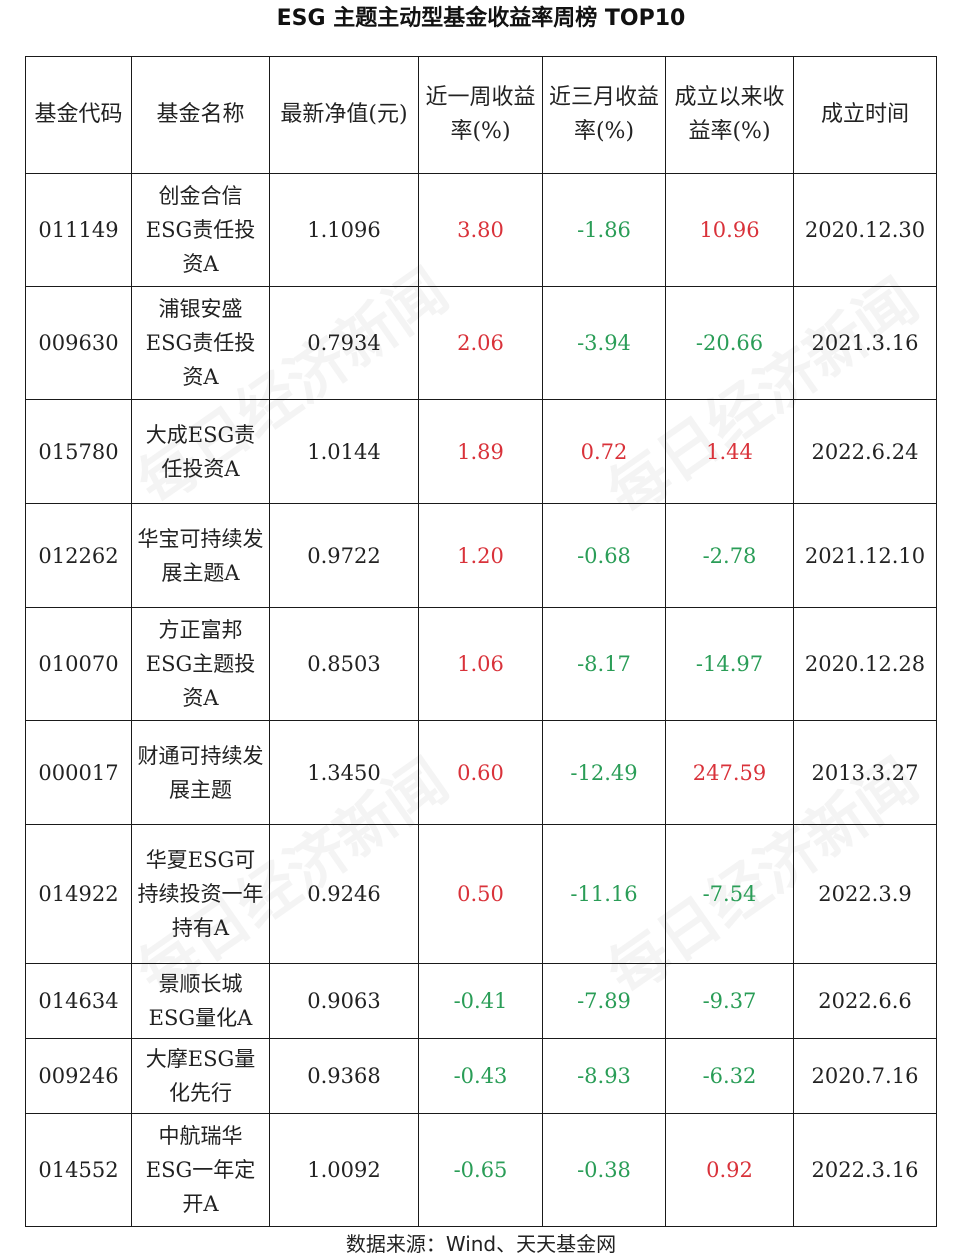  I want to click on week-return: 3.80, so click(480, 230).